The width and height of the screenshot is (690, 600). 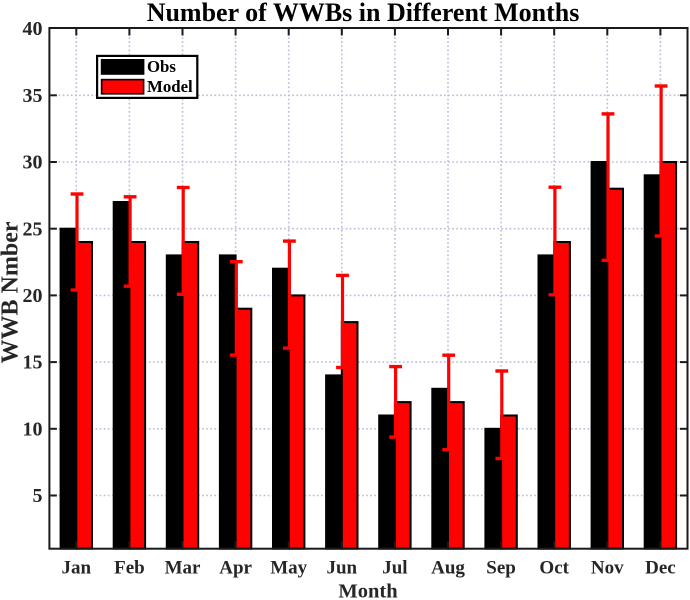 What do you see at coordinates (129, 568) in the screenshot?
I see `svg-text: Feb` at bounding box center [129, 568].